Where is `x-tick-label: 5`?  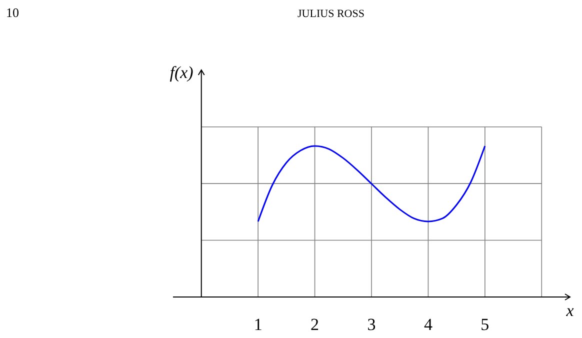 x-tick-label: 5 is located at coordinates (485, 324).